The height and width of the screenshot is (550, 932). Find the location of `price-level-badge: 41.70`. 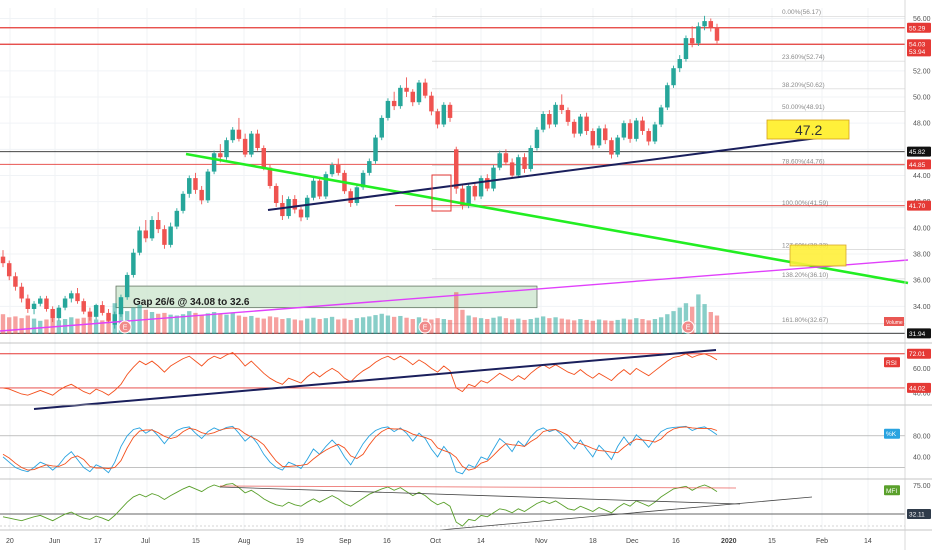

price-level-badge: 41.70 is located at coordinates (917, 206).